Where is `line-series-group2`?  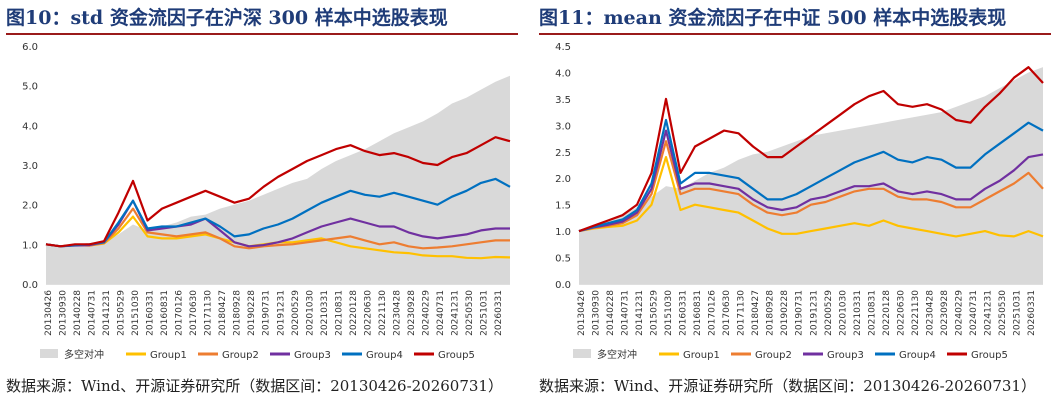 line-series-group2 is located at coordinates (811, 186).